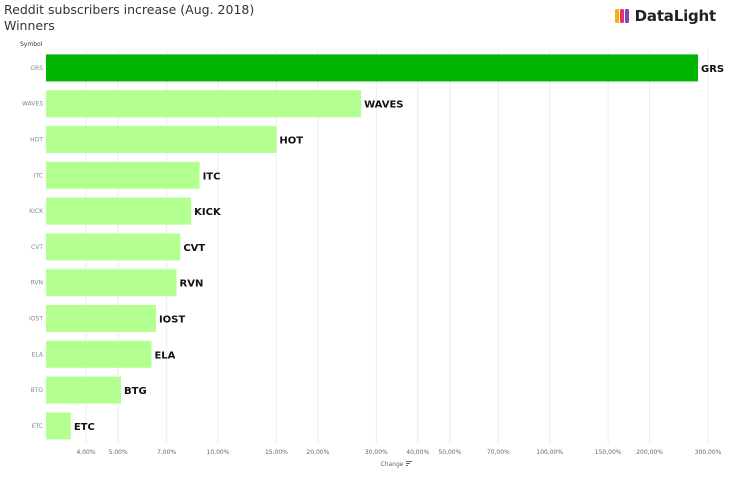 The image size is (736, 483). I want to click on bar-iost, so click(101, 318).